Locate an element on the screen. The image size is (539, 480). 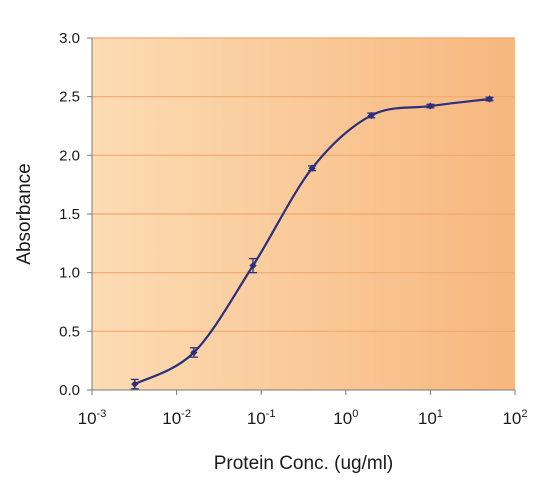
x-tick-label: 10¹ is located at coordinates (430, 418).